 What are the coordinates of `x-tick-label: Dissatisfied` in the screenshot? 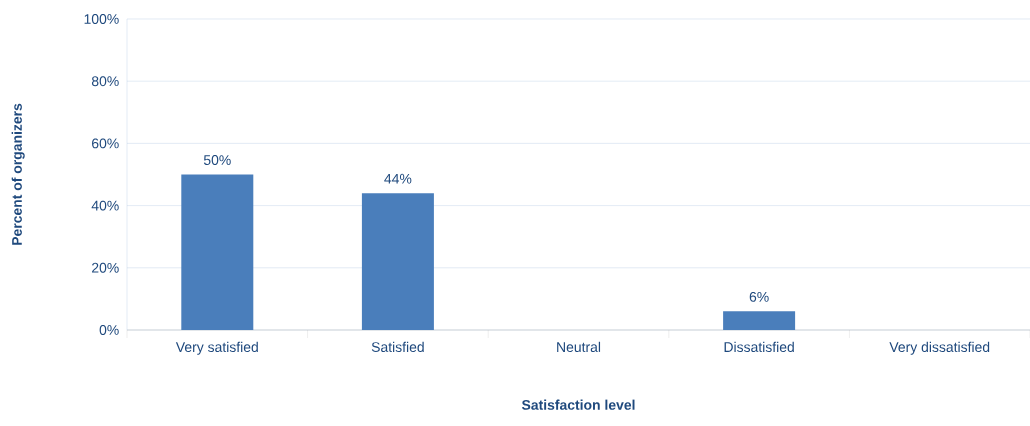 It's located at (759, 347).